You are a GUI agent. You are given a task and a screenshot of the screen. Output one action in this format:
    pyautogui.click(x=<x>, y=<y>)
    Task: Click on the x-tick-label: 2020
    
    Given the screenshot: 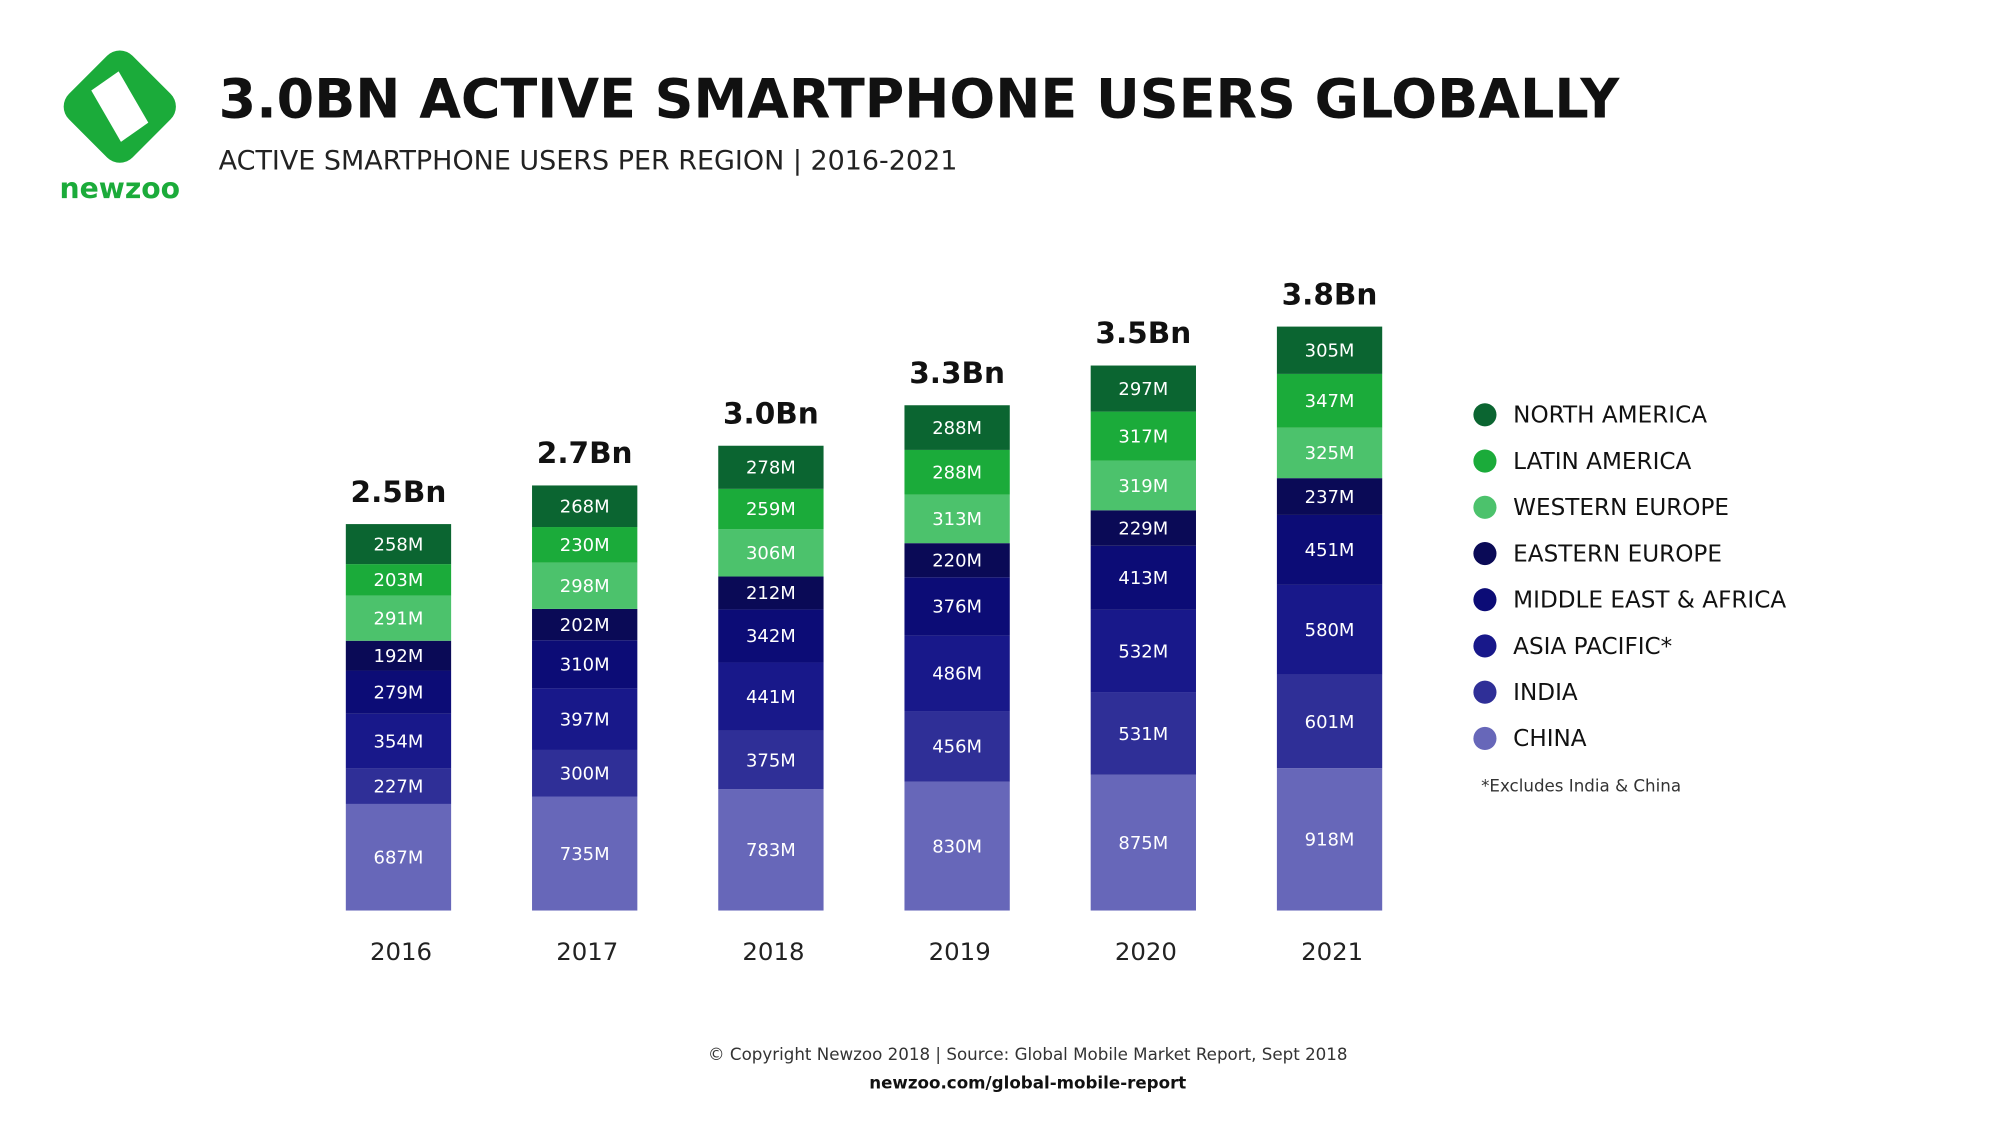 What is the action you would take?
    pyautogui.click(x=1146, y=951)
    